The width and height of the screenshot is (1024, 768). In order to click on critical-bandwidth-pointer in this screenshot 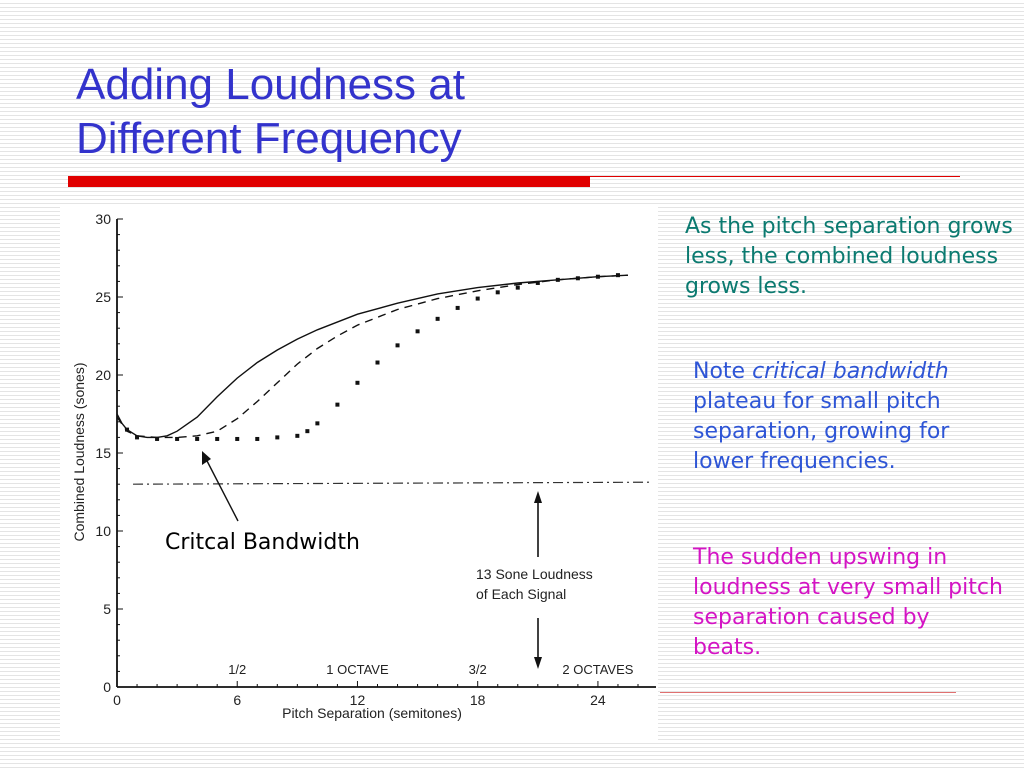, I will do `click(221, 489)`.